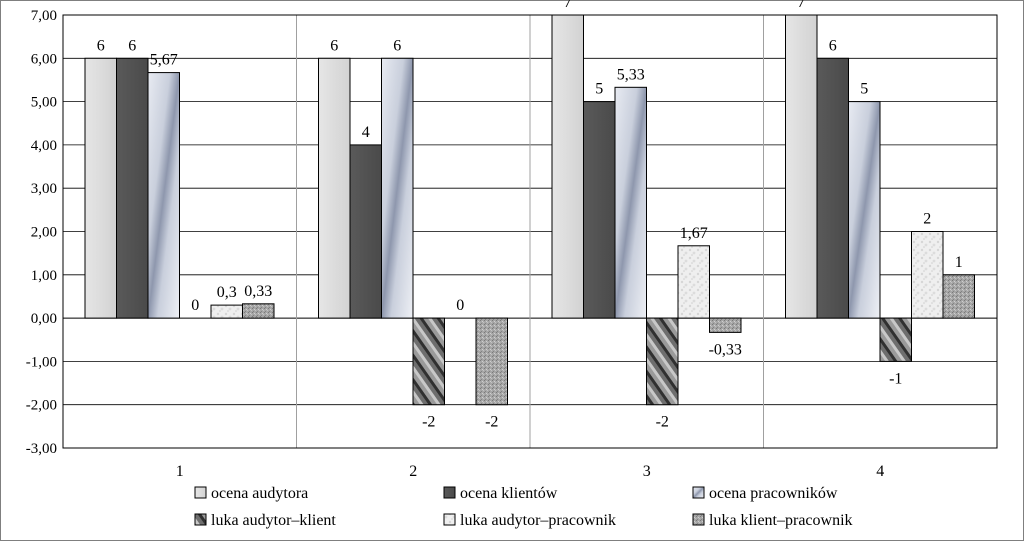  Describe the element at coordinates (44, 319) in the screenshot. I see `y-tick-label: 0,00` at that location.